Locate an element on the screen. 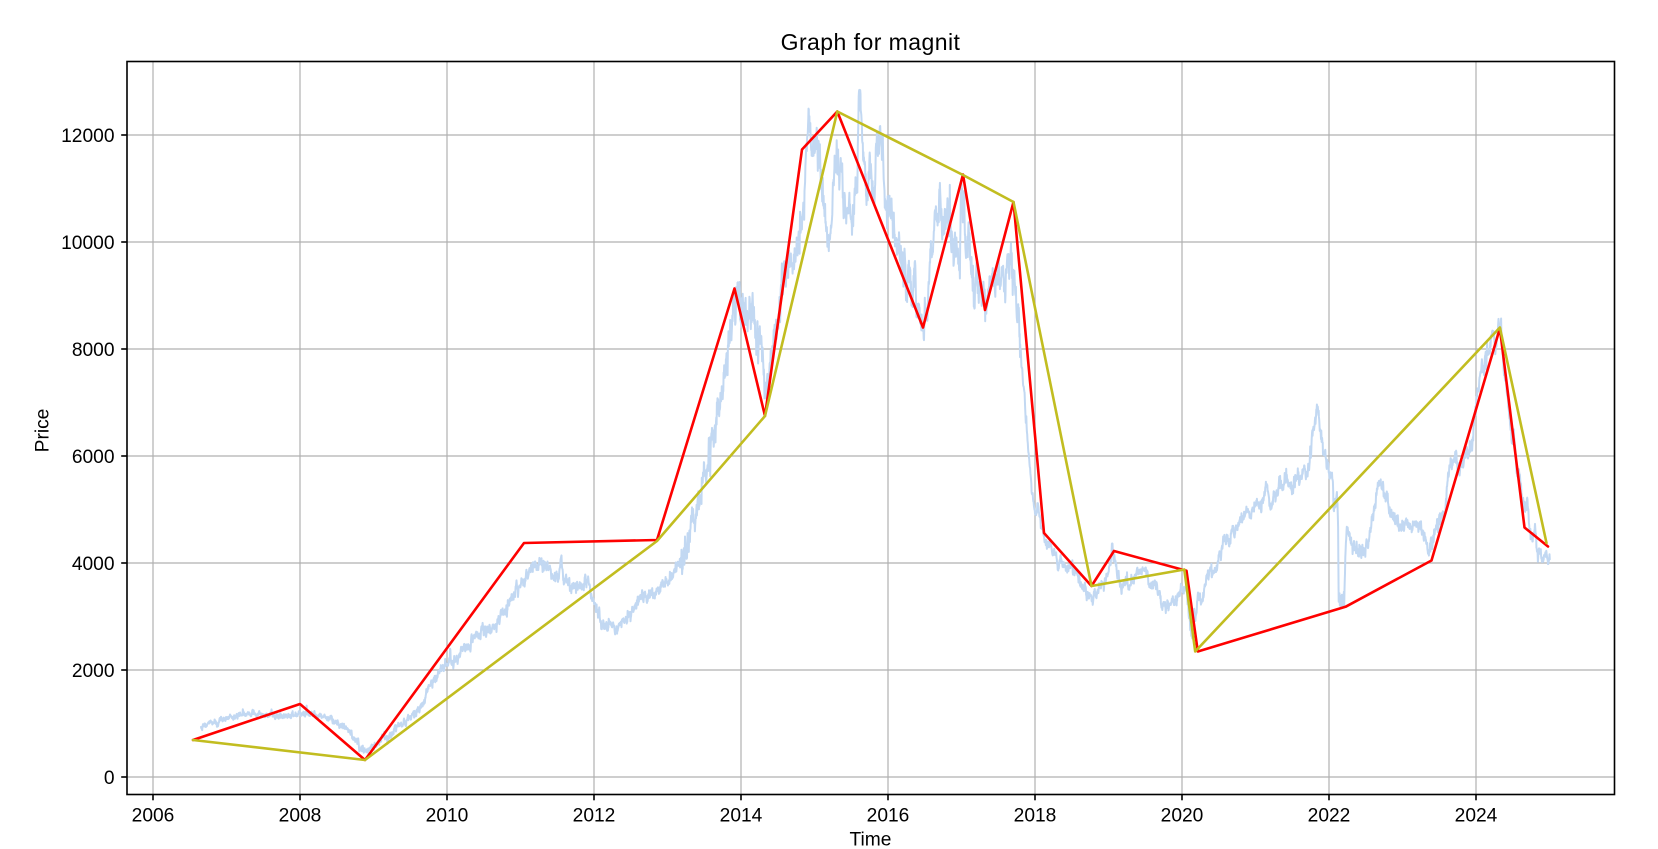 This screenshot has width=1658, height=849. svg-text: 2018 is located at coordinates (1035, 816).